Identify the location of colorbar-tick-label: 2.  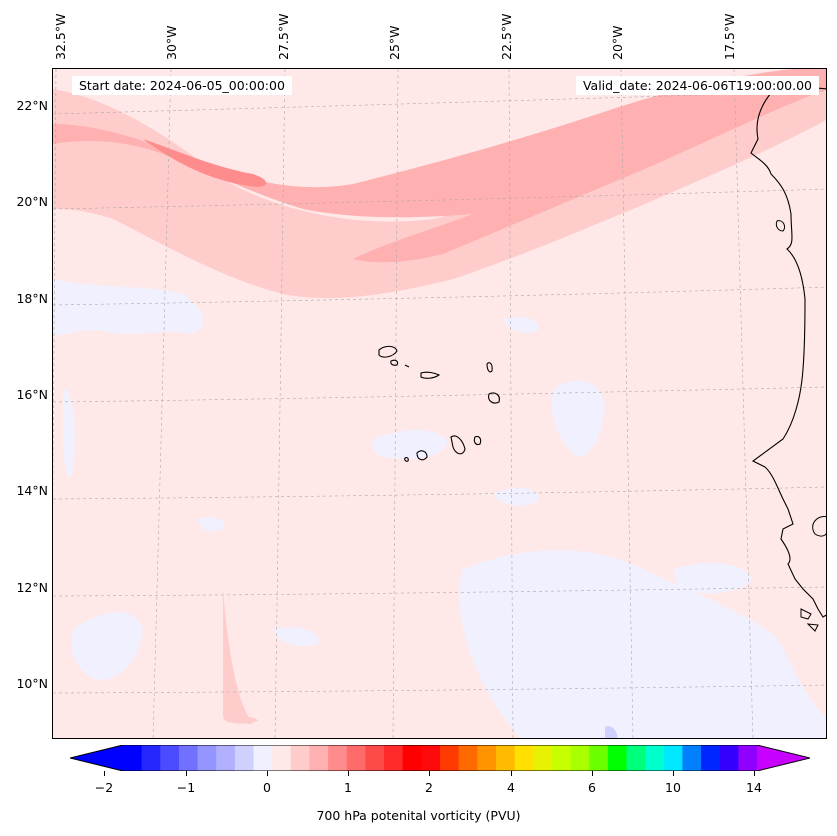
(429, 787).